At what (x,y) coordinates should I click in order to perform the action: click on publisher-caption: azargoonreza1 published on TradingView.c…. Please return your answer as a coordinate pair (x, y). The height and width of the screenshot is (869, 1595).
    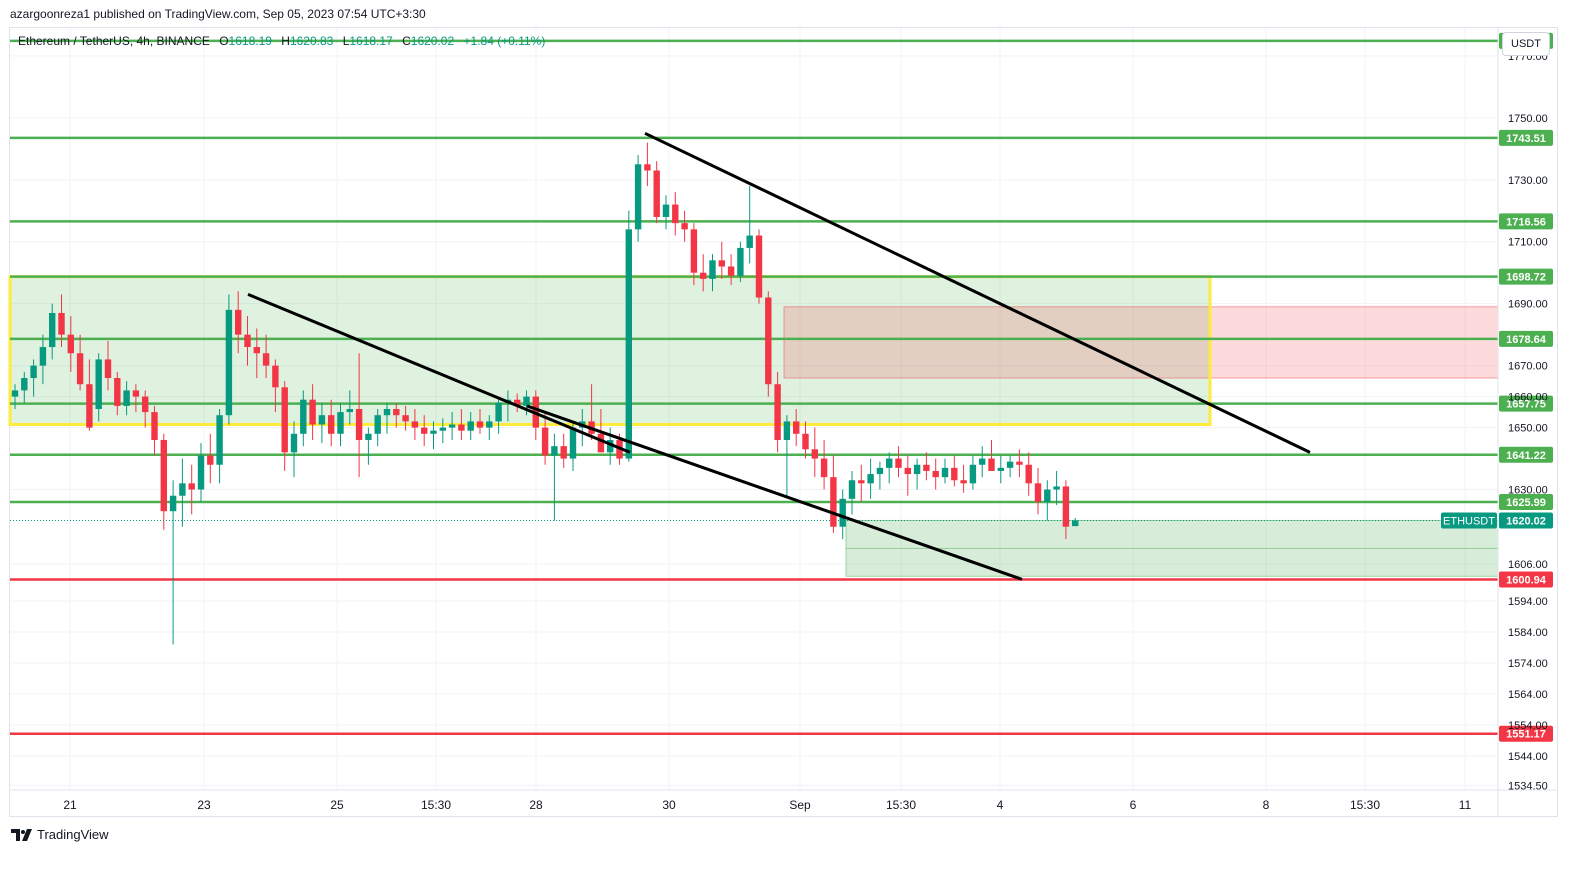
    Looking at the image, I should click on (218, 14).